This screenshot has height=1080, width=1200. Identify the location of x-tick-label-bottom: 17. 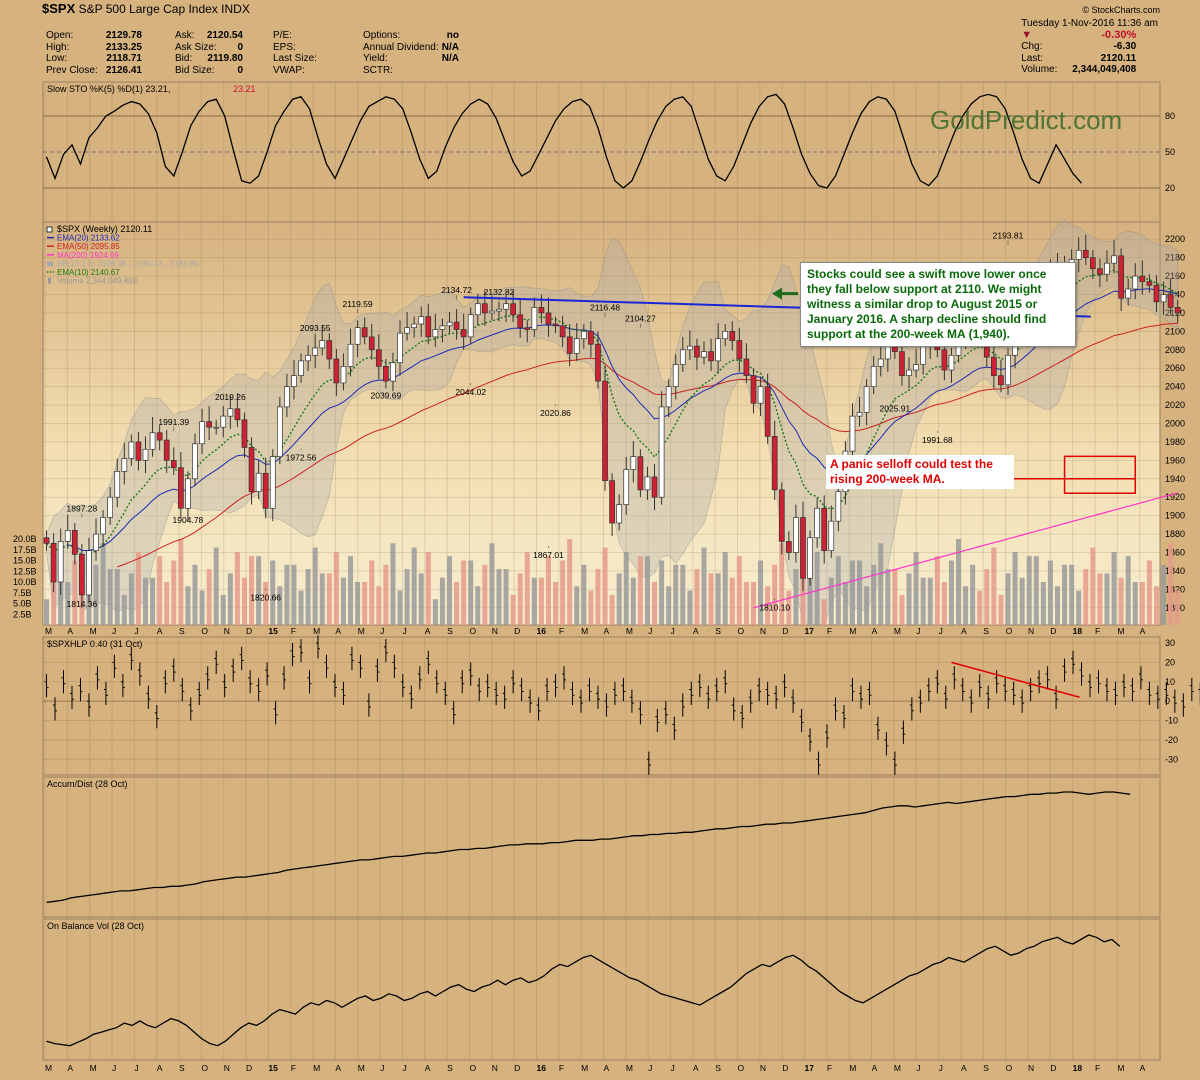
(810, 1068).